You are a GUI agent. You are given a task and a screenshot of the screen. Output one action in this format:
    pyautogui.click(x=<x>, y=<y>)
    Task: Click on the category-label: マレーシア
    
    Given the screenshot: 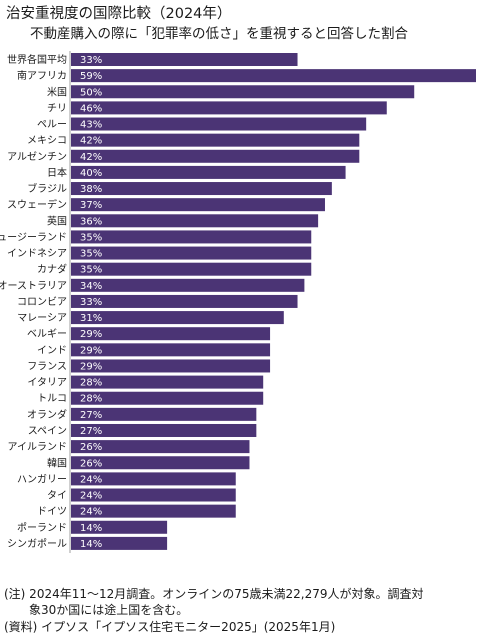 What is the action you would take?
    pyautogui.click(x=42, y=318)
    